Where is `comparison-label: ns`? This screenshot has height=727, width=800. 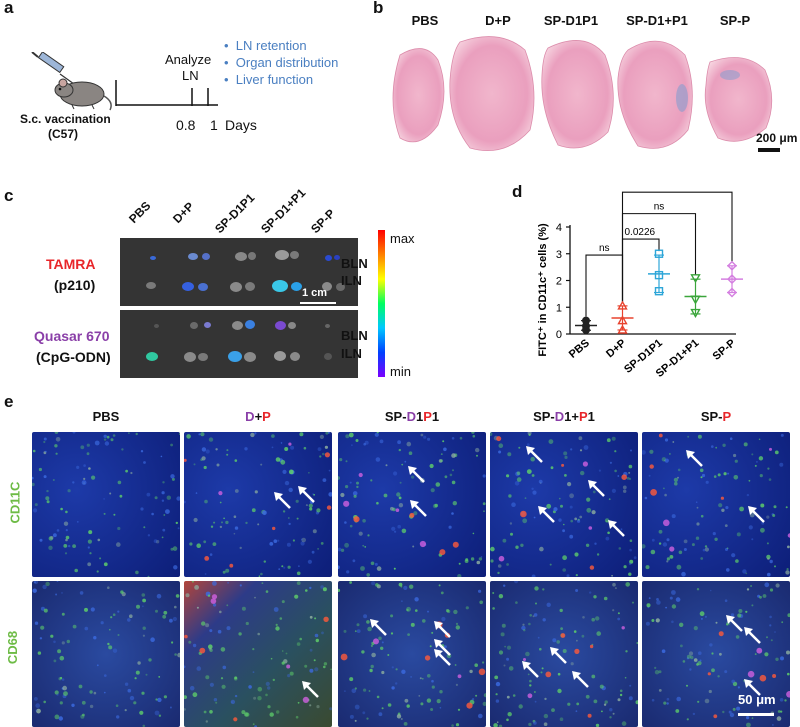
comparison-label: ns is located at coordinates (604, 248).